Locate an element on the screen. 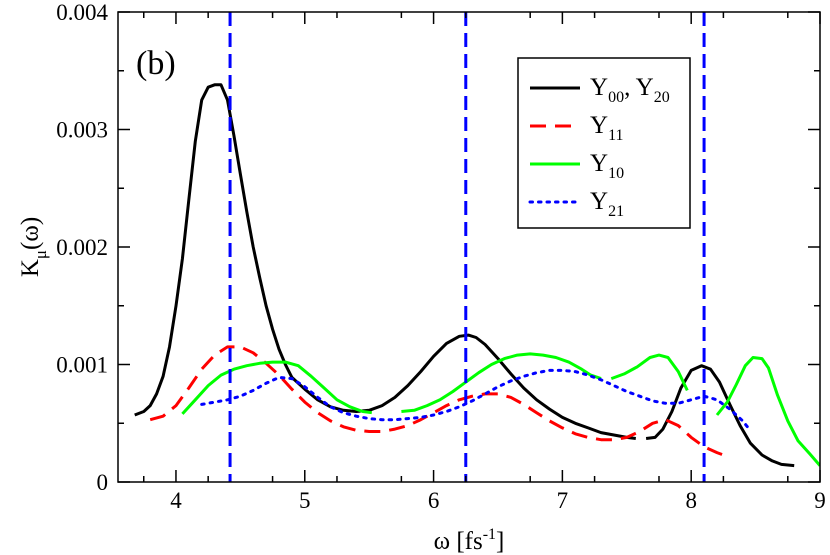 Image resolution: width=830 pixels, height=555 pixels. x-axis-label-tail: ] is located at coordinates (500, 541).